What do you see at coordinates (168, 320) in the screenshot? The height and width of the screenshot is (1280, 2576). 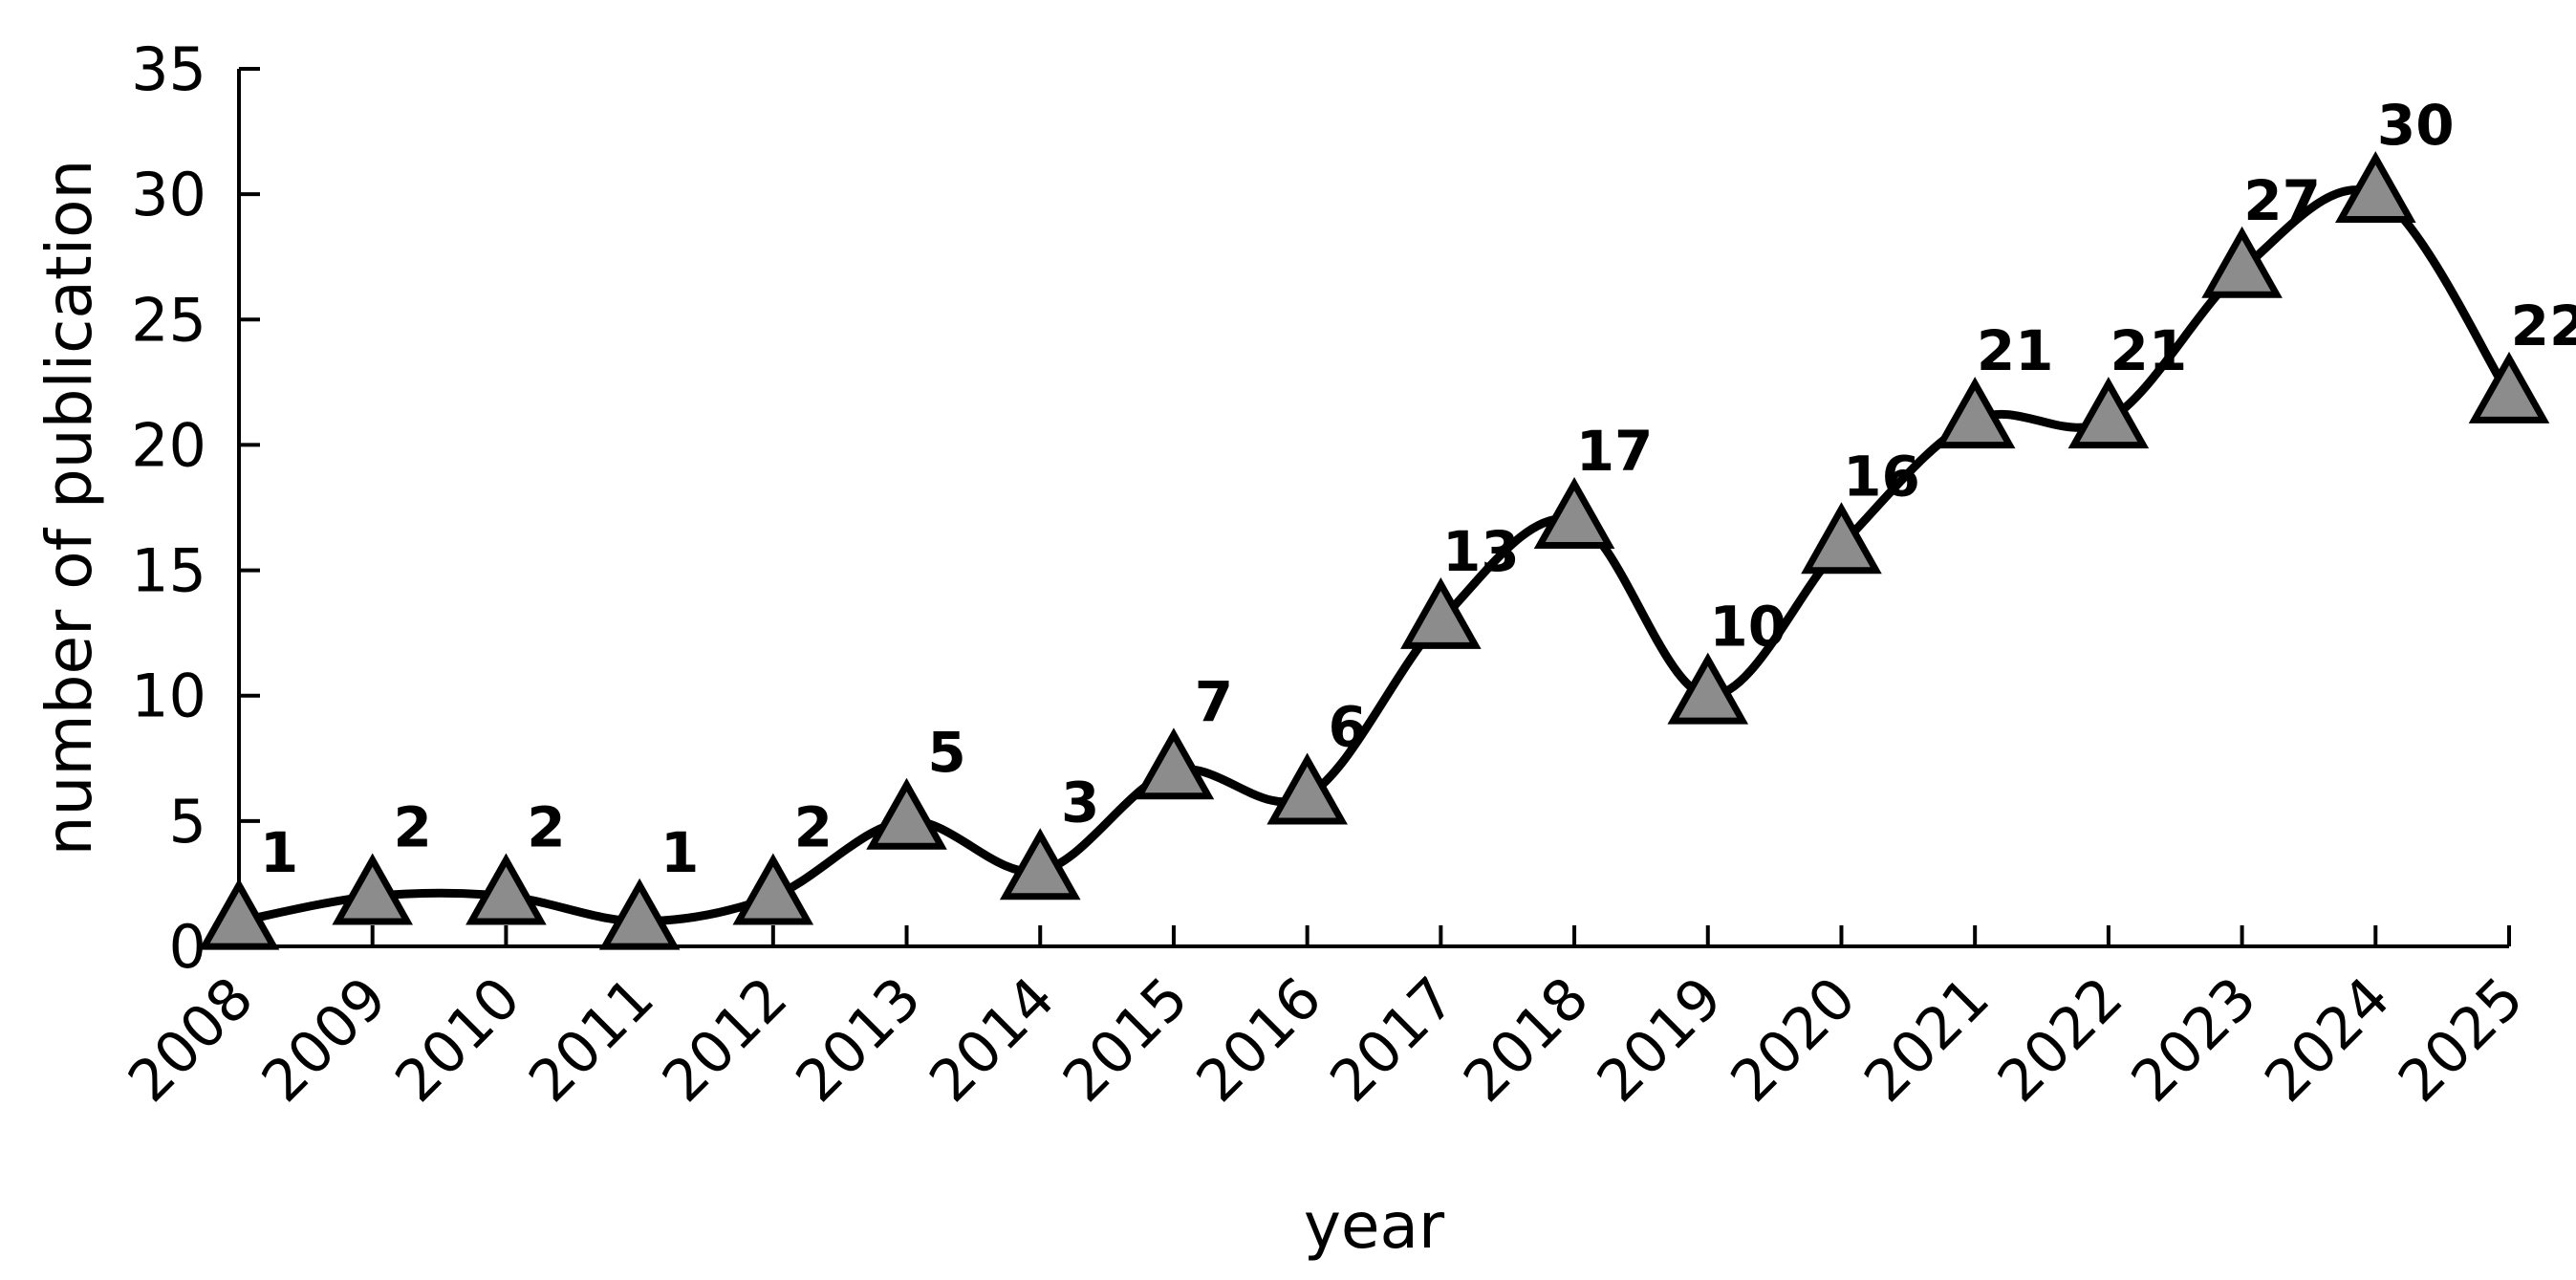 I see `y-tick-label: 25` at bounding box center [168, 320].